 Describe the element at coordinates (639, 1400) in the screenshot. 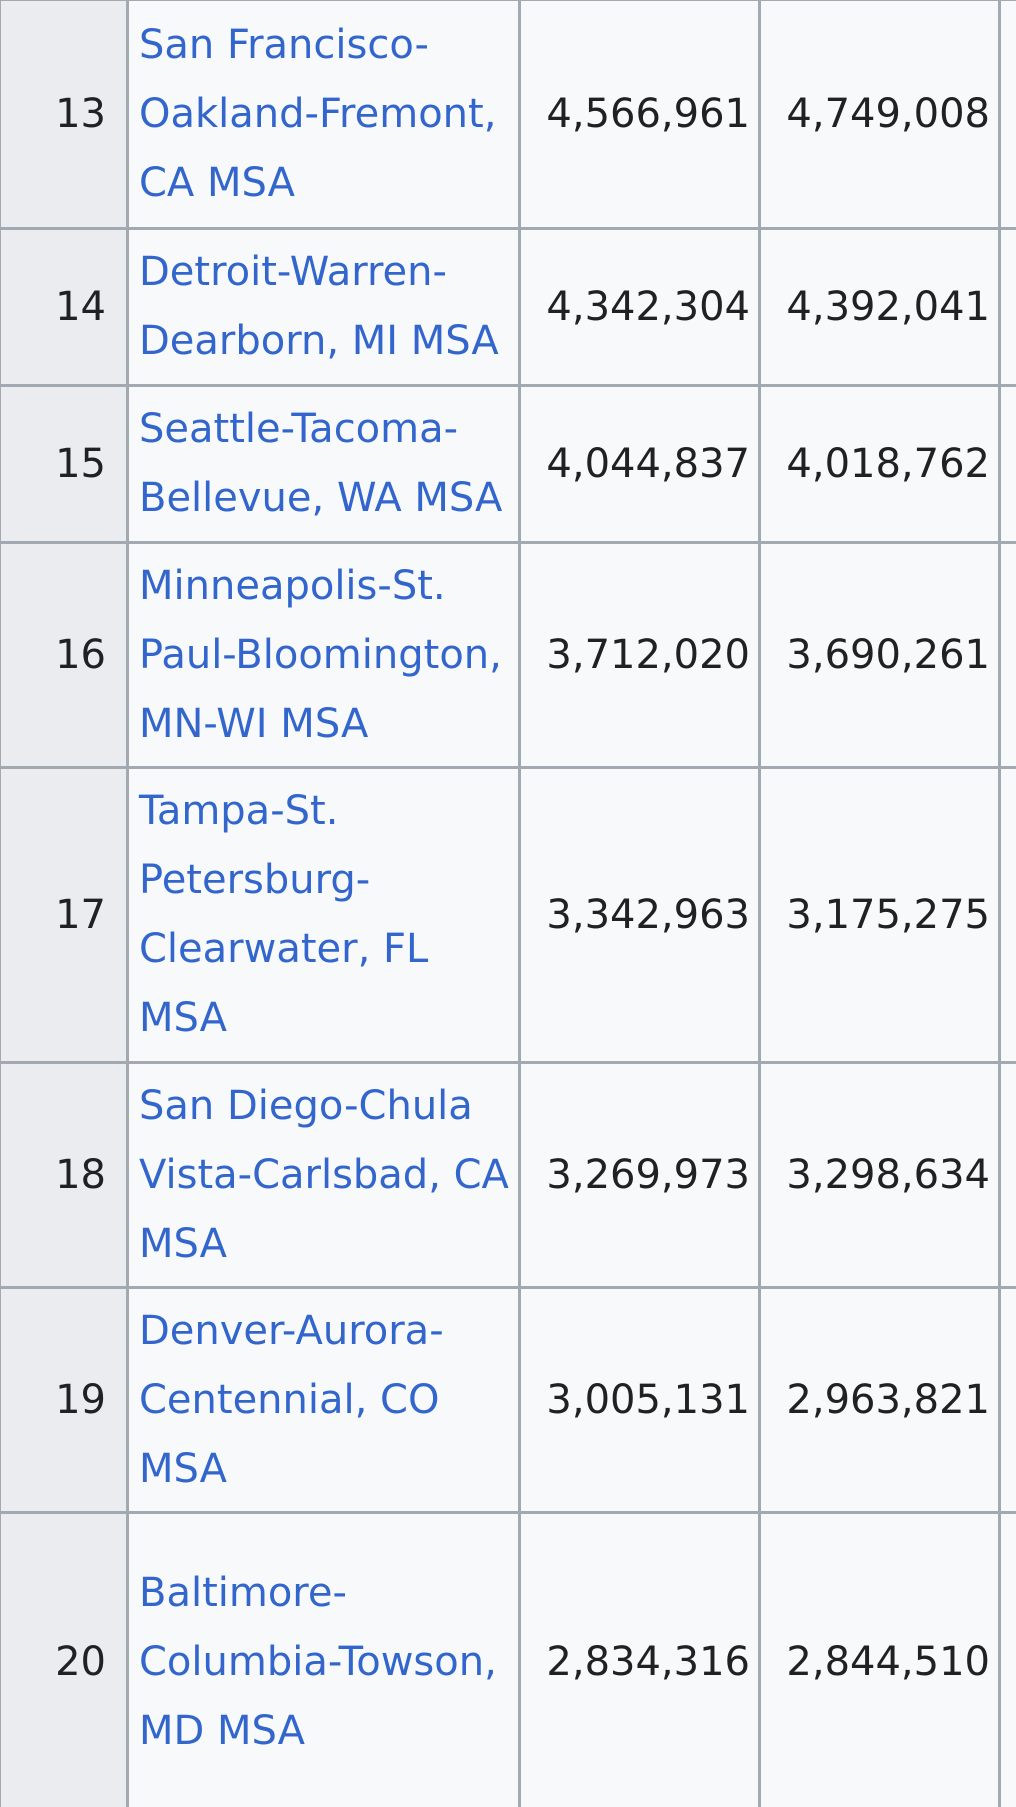

I see `population-cell-a: 3,005,131` at that location.